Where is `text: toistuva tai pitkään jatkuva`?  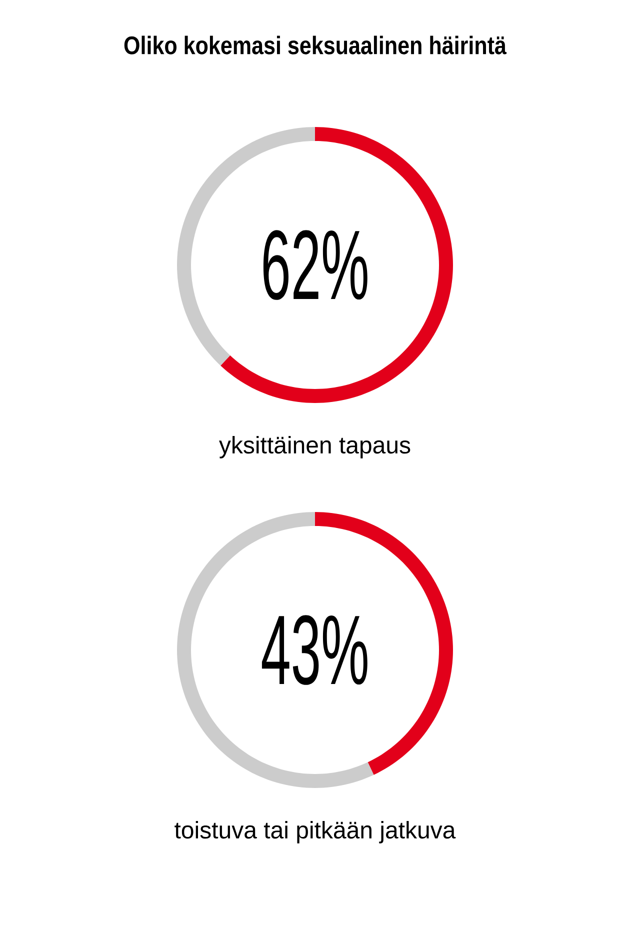
text: toistuva tai pitkään jatkuva is located at coordinates (315, 832).